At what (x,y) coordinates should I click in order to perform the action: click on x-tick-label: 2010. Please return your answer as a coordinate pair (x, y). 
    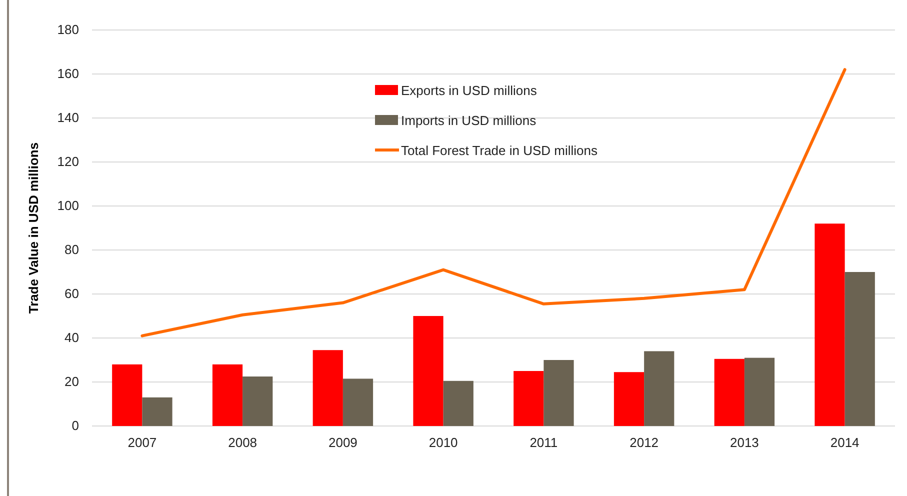
    Looking at the image, I should click on (443, 442).